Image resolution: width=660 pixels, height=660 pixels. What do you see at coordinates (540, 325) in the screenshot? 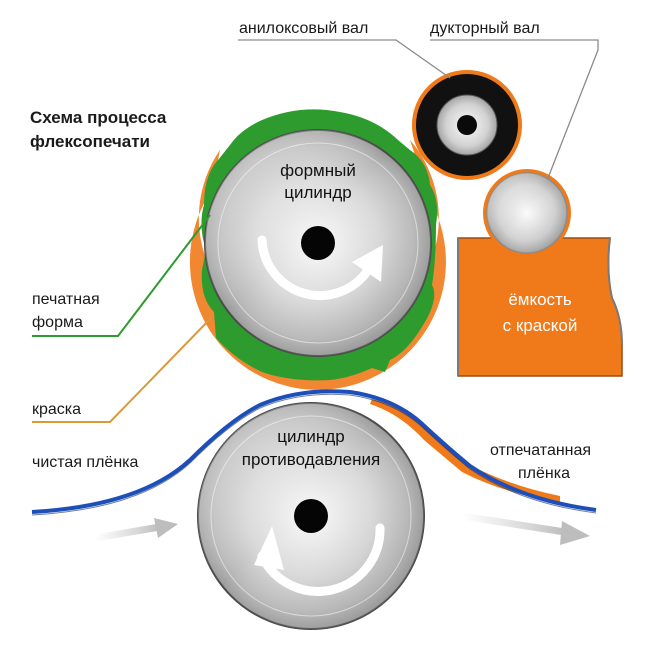
I see `ink-tank-label-line2: с краской` at bounding box center [540, 325].